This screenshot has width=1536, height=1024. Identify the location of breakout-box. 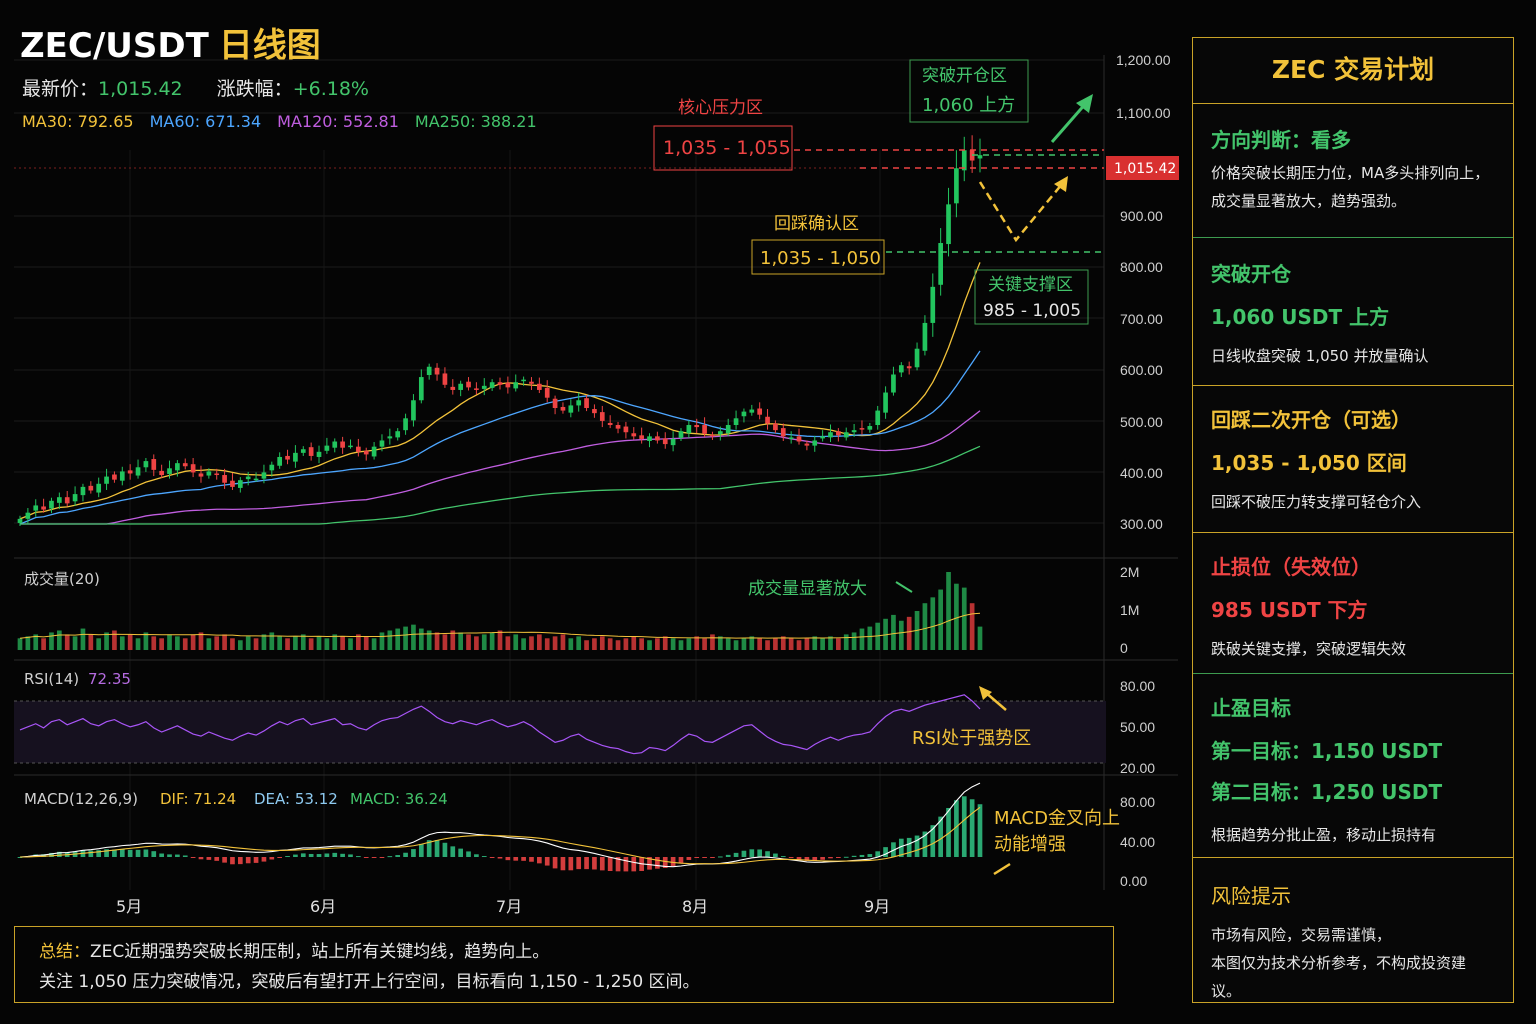
(969, 91).